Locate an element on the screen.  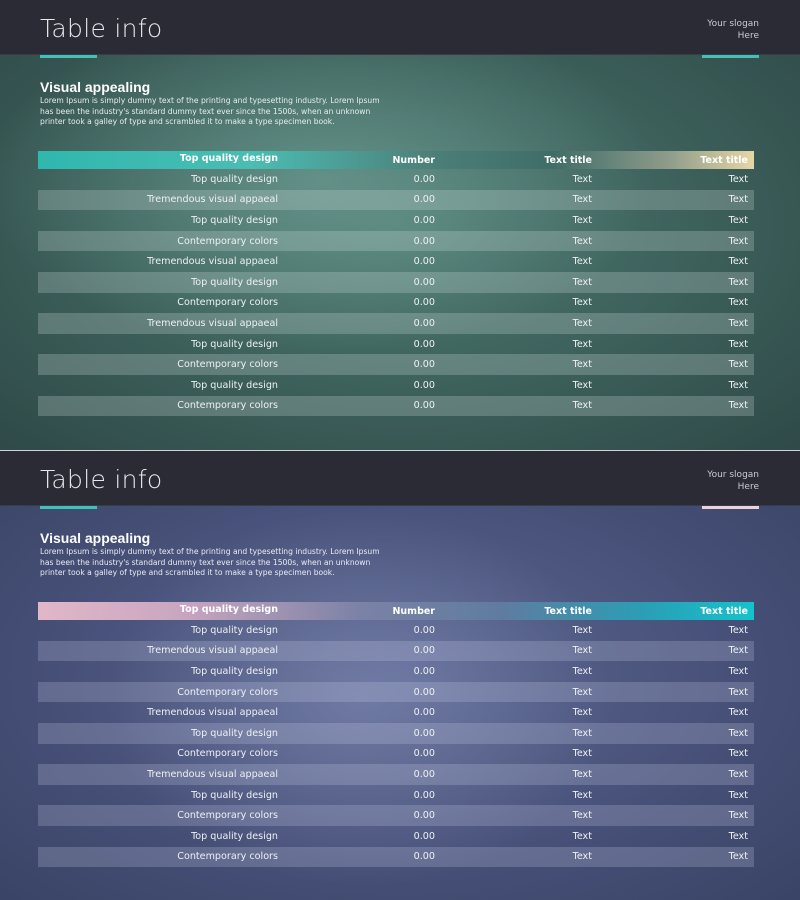
slogan-line-2: Here is located at coordinates (748, 36).